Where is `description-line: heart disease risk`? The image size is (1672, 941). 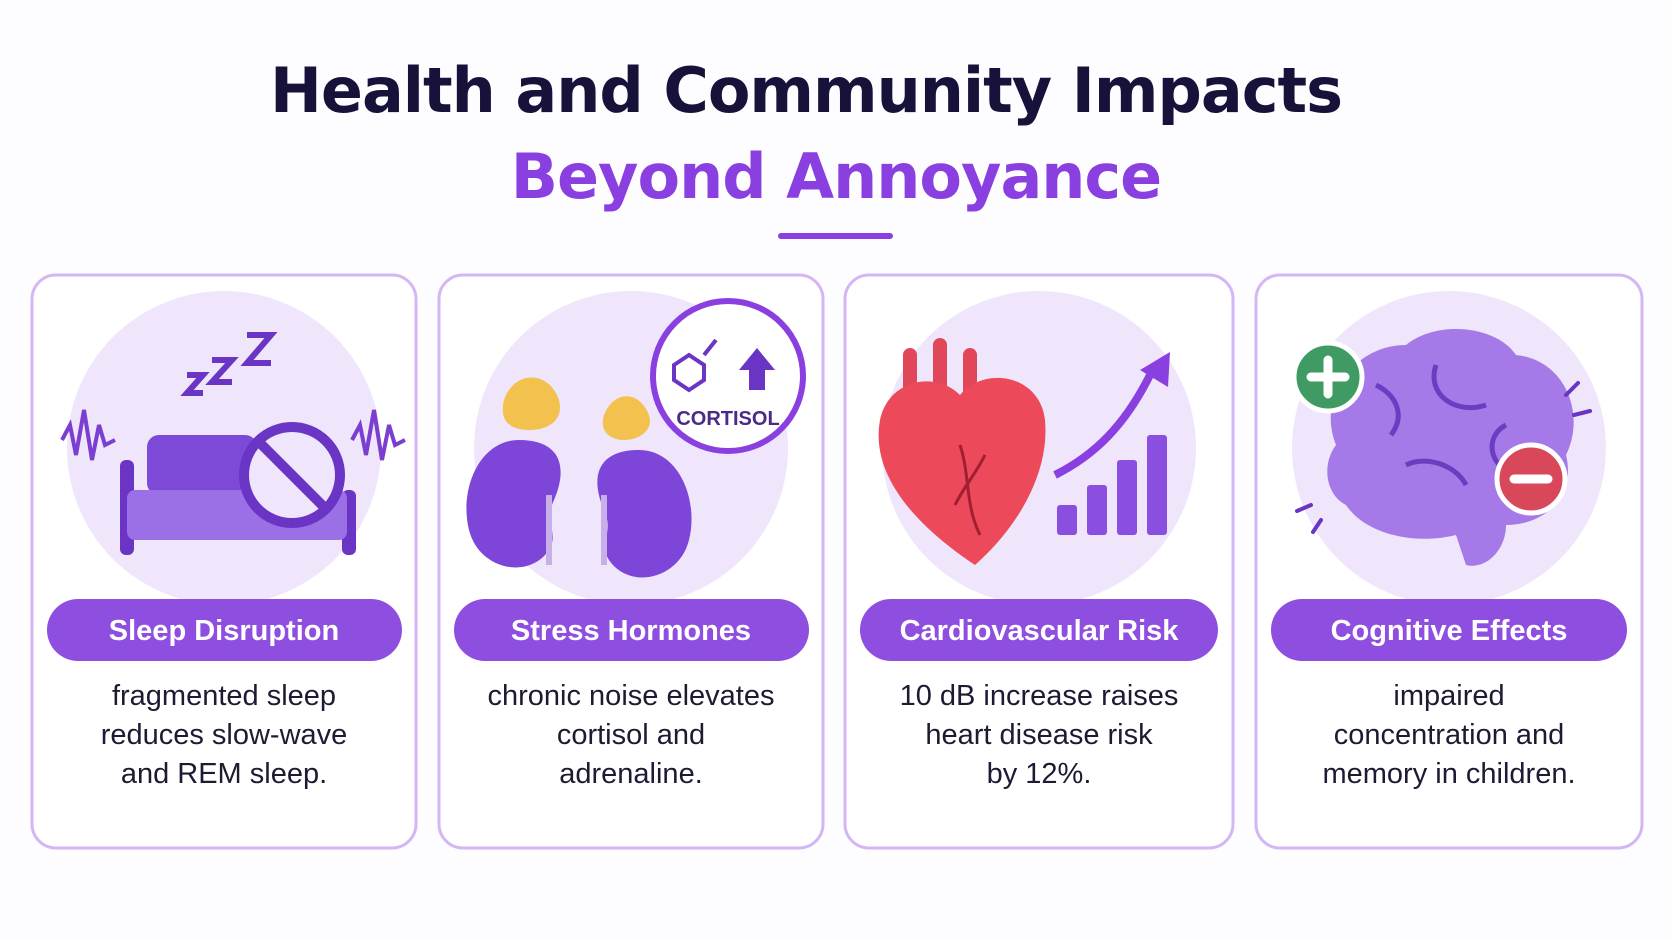 description-line: heart disease risk is located at coordinates (1039, 735).